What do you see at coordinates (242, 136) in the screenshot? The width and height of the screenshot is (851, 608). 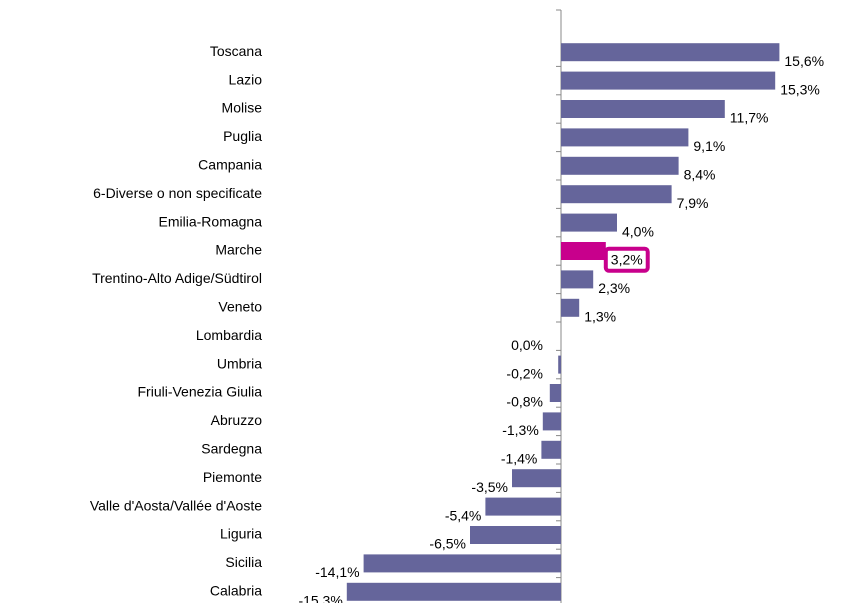 I see `category-label: Puglia` at bounding box center [242, 136].